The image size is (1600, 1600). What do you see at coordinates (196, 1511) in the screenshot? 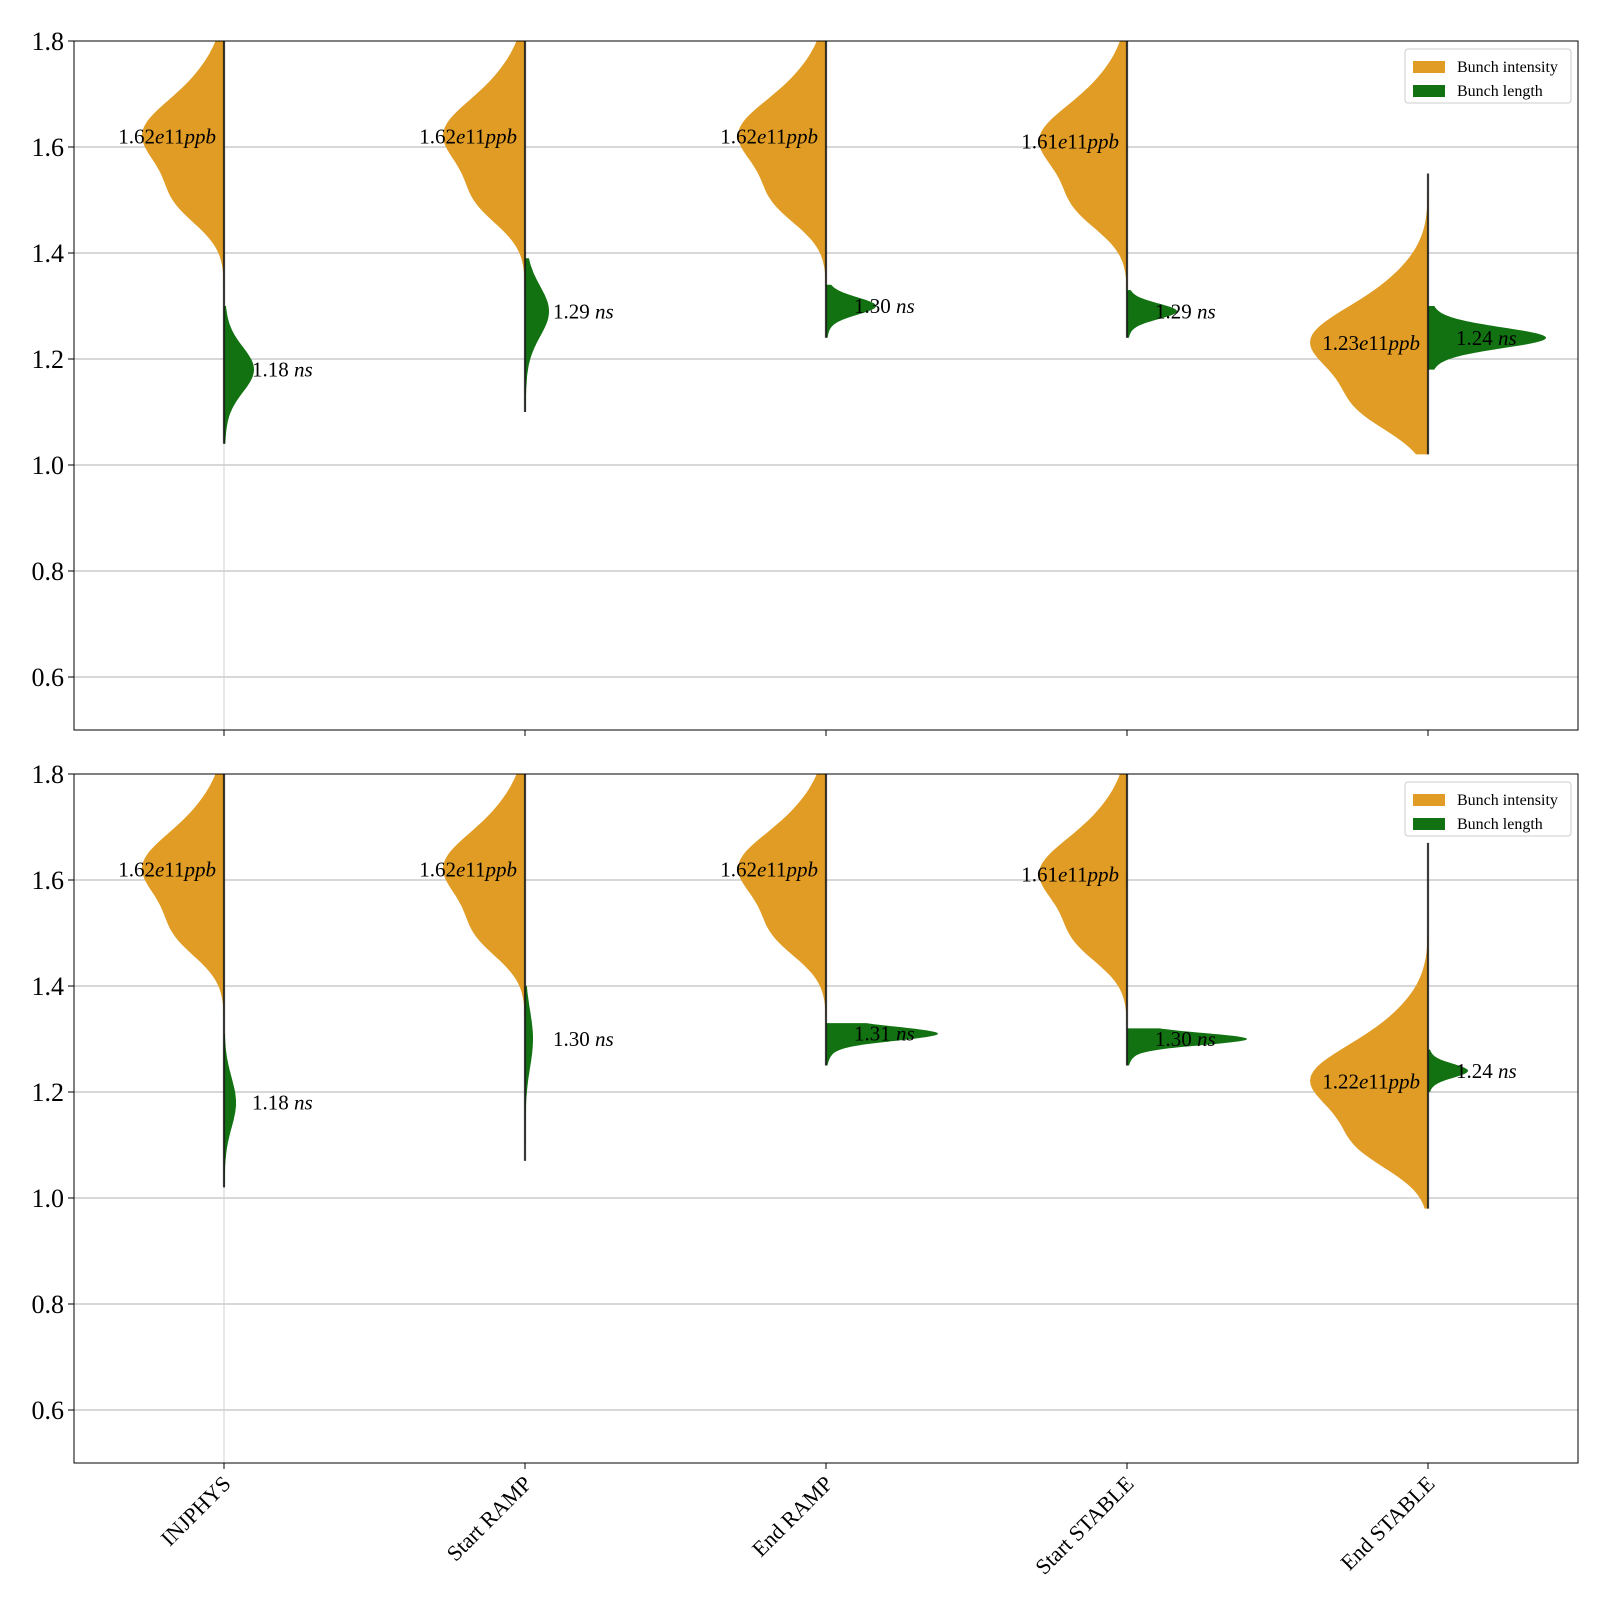
I see `x-tick-label: INJPHYS` at bounding box center [196, 1511].